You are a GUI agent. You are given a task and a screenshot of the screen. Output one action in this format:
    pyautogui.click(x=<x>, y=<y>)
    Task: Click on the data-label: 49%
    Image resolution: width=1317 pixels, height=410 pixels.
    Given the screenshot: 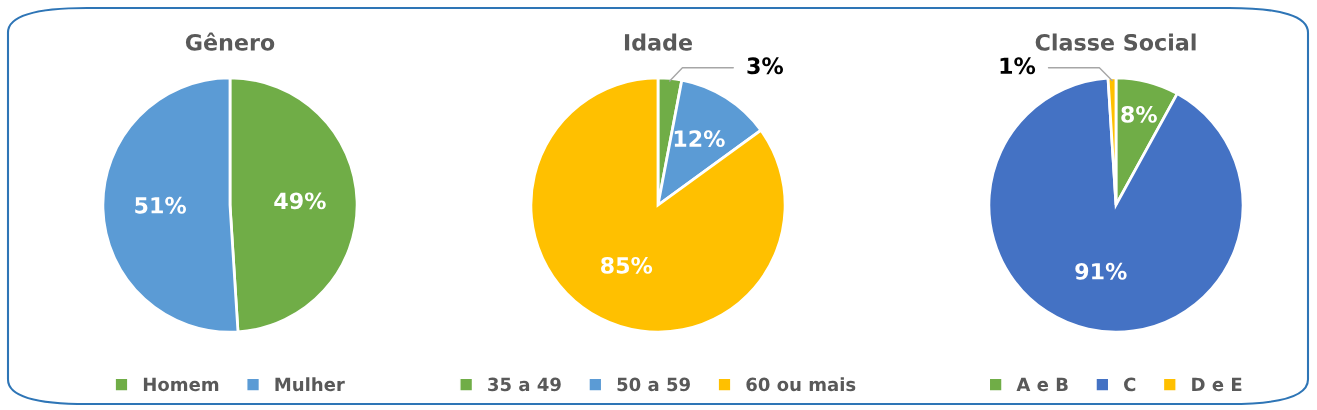 What is the action you would take?
    pyautogui.click(x=300, y=201)
    